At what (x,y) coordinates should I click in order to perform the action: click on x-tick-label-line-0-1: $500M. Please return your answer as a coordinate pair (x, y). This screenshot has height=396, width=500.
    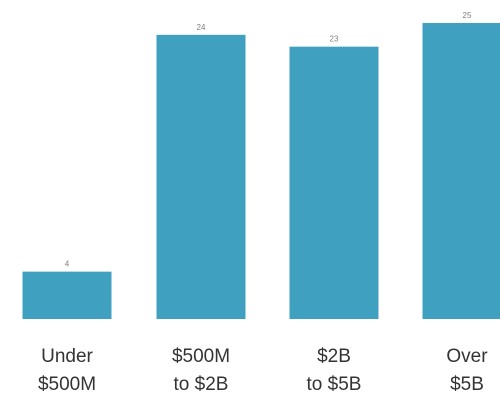
    Looking at the image, I should click on (67, 384).